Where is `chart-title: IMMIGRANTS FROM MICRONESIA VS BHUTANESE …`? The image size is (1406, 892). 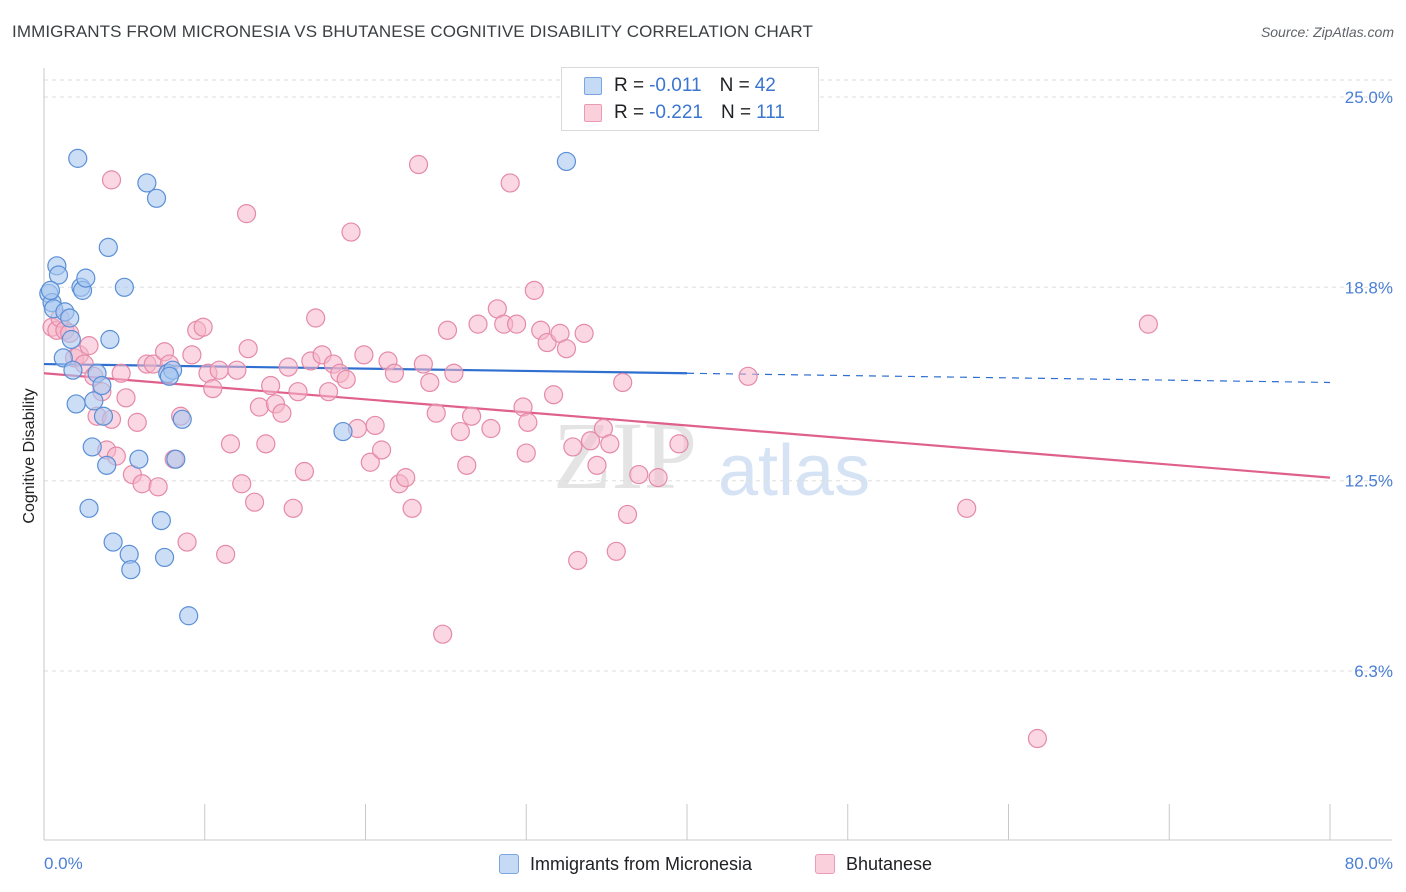 chart-title: IMMIGRANTS FROM MICRONESIA VS BHUTANESE … is located at coordinates (412, 31).